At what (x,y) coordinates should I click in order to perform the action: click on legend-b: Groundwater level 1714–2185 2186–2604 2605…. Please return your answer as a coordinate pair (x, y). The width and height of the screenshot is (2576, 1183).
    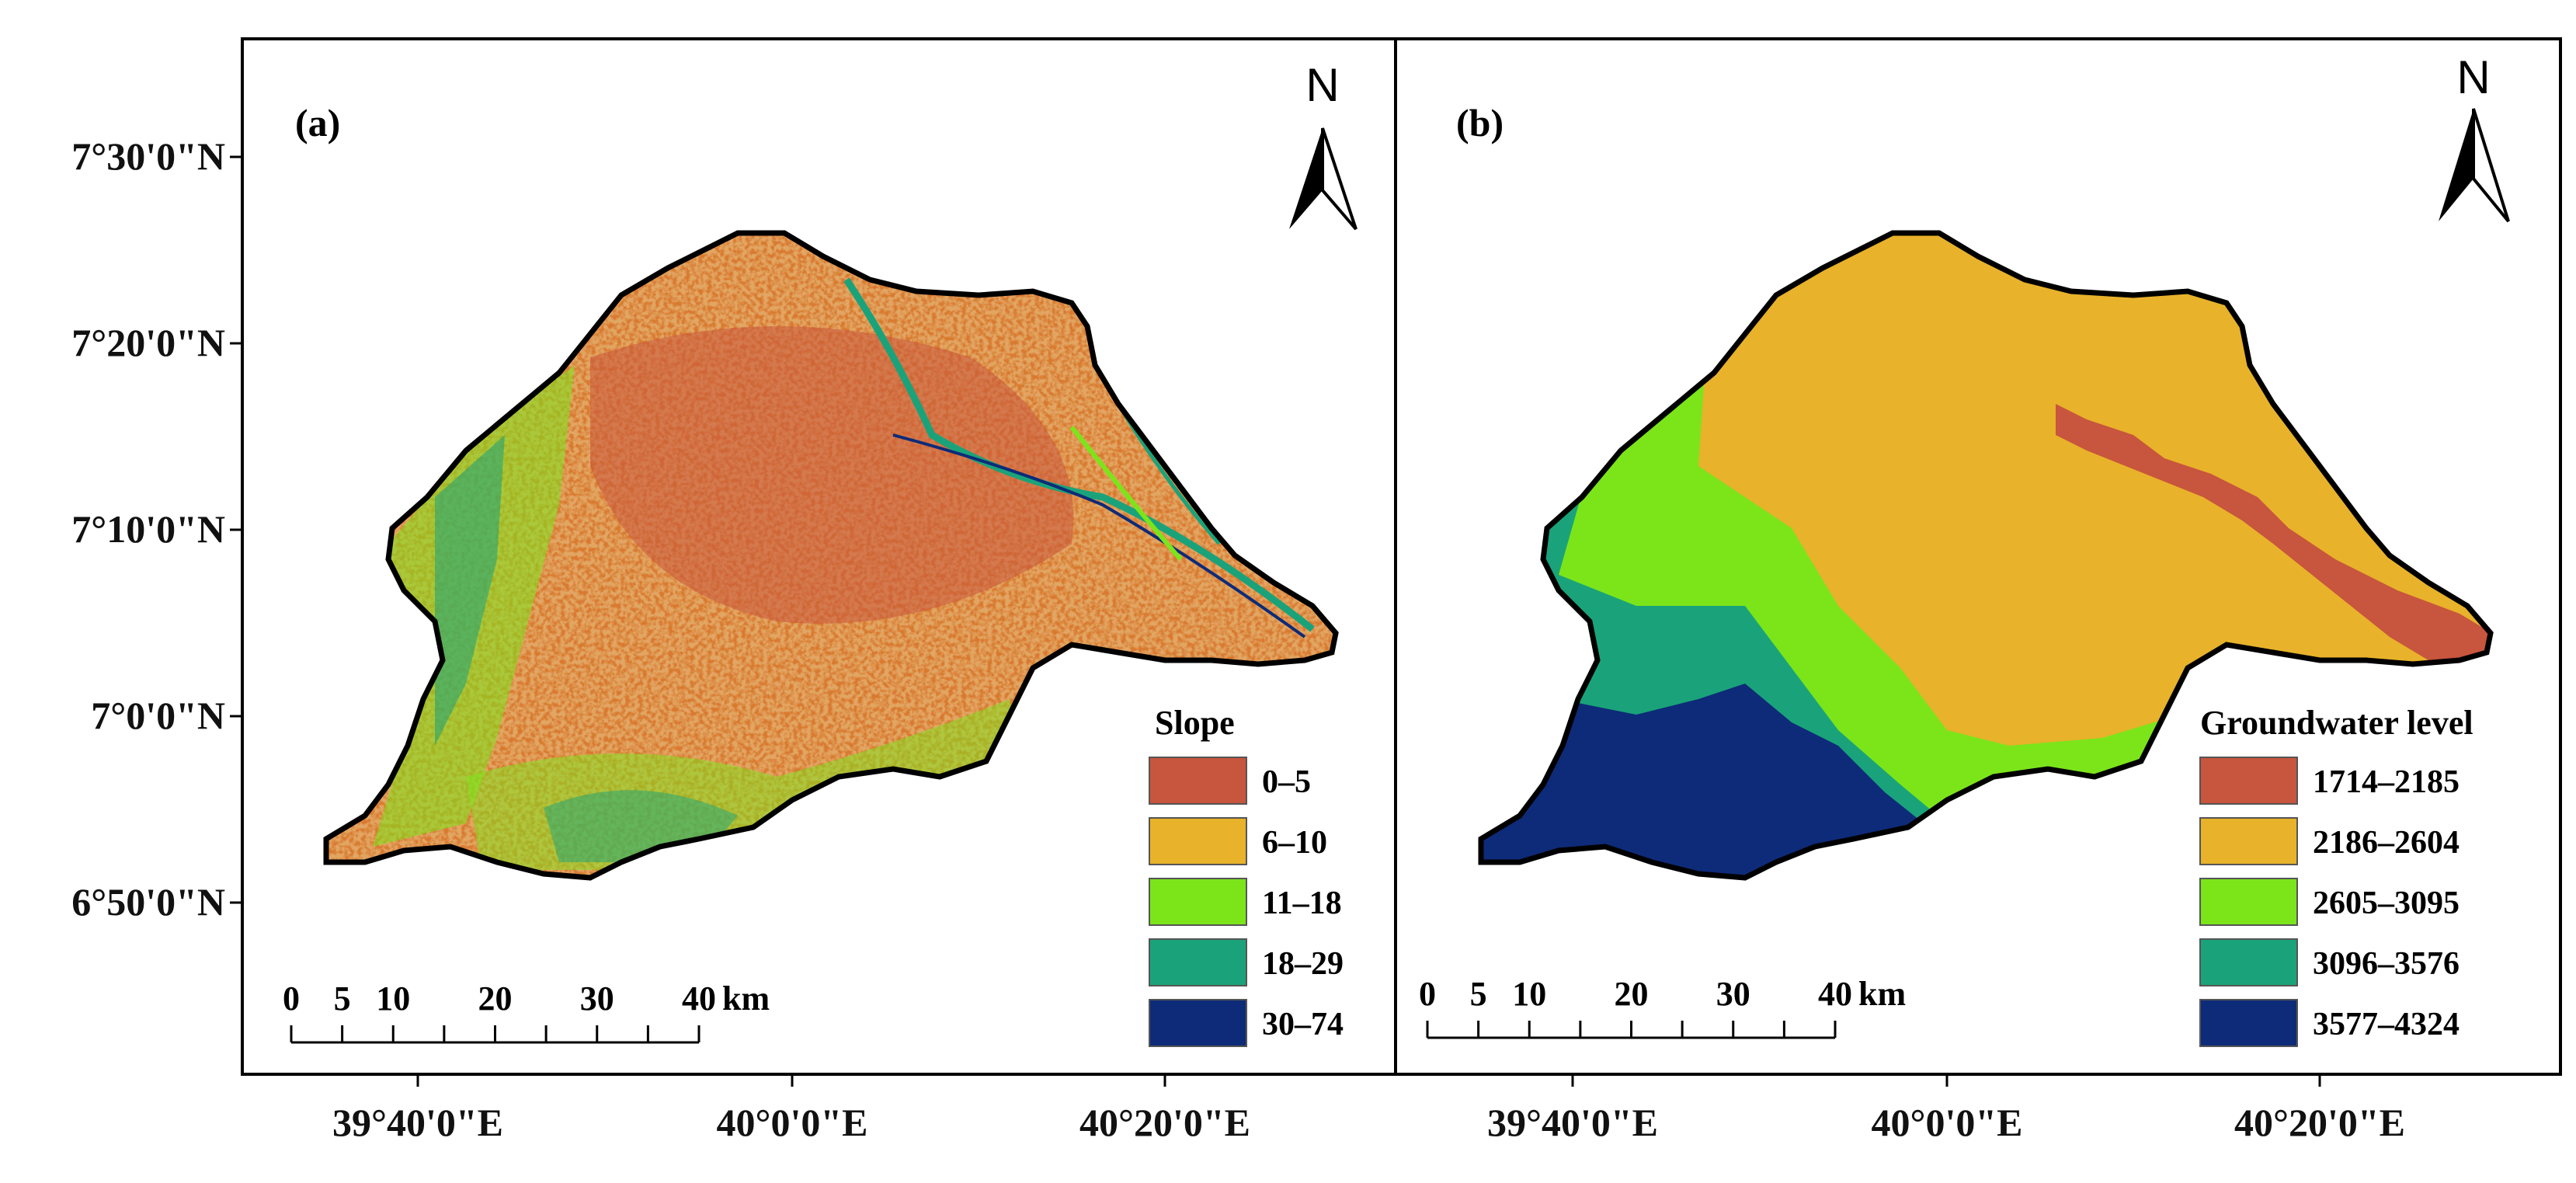
    Looking at the image, I should click on (2336, 876).